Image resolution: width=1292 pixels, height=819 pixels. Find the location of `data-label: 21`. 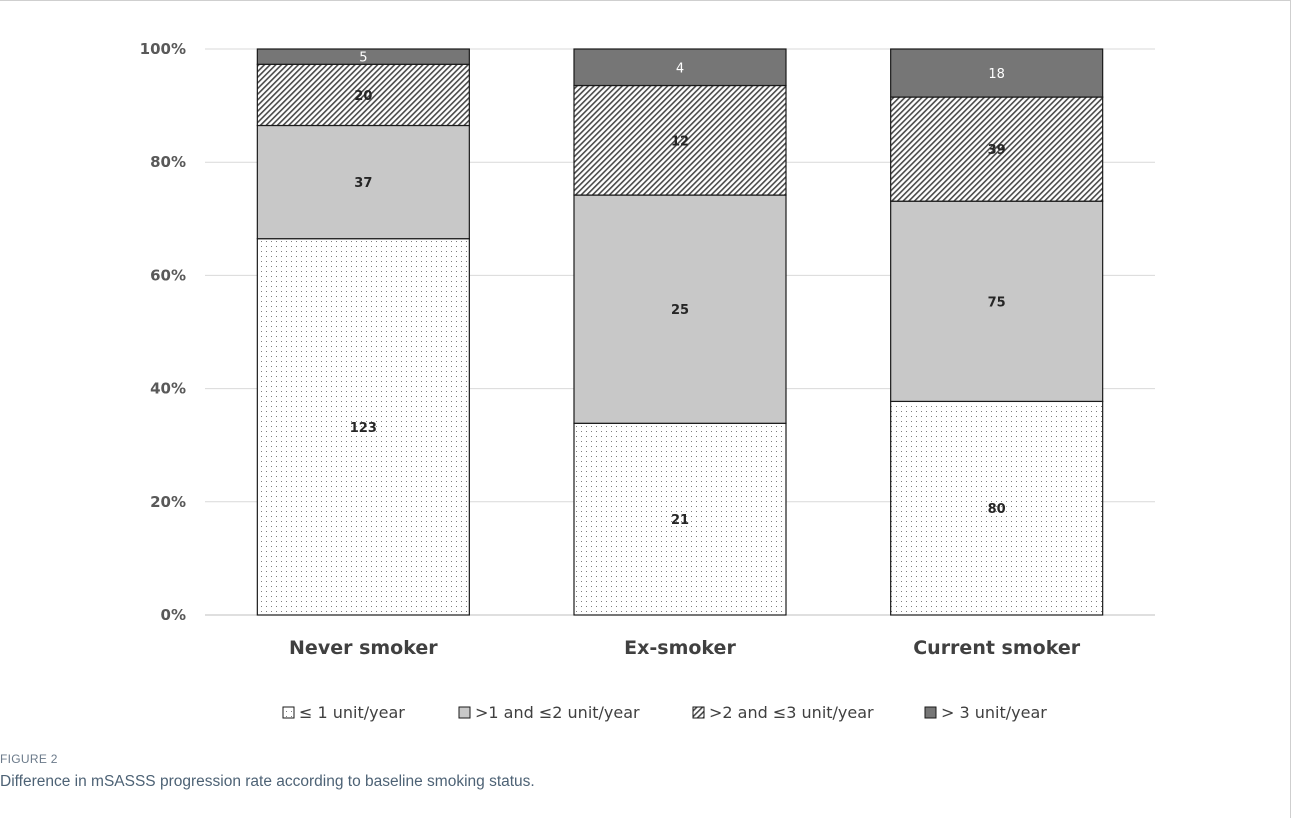

data-label: 21 is located at coordinates (680, 520).